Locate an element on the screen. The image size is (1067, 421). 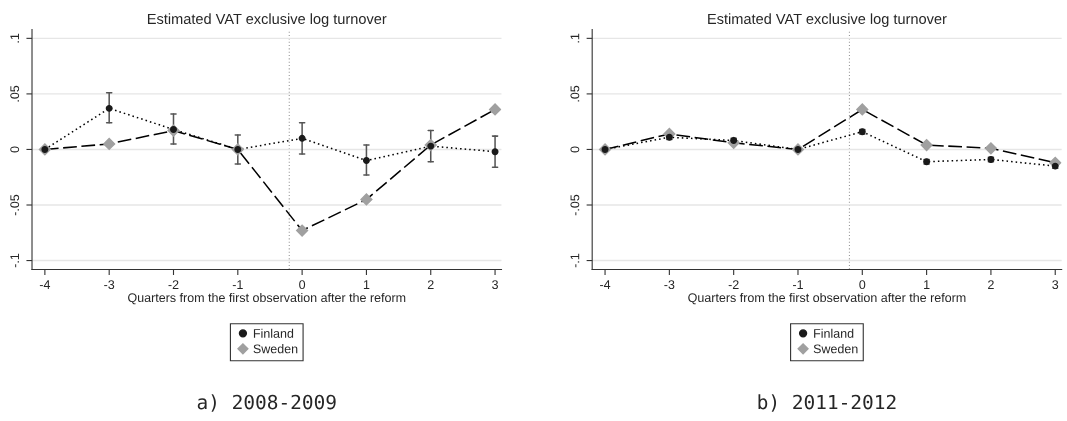
text: a) 2008-2009 is located at coordinates (266, 403).